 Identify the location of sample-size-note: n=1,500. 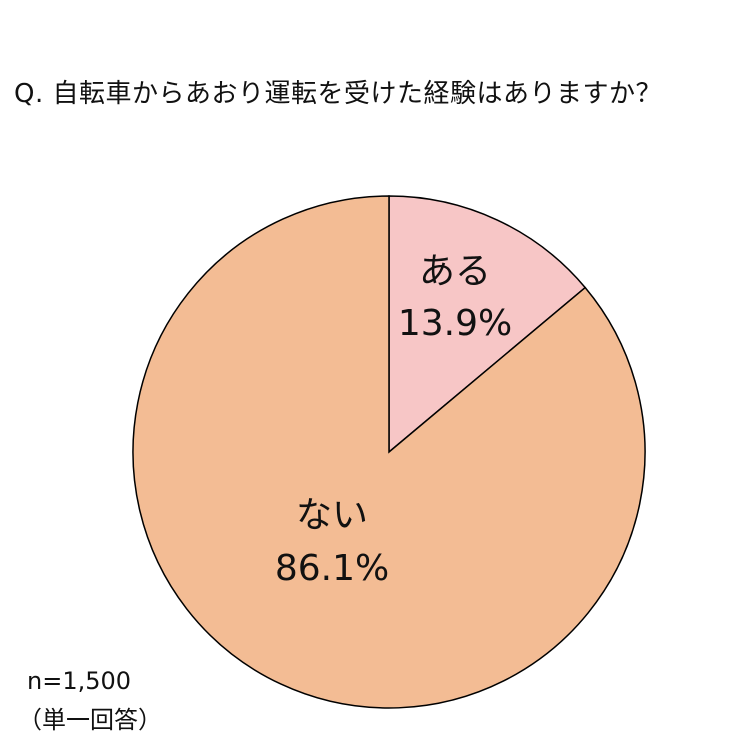
(79, 681).